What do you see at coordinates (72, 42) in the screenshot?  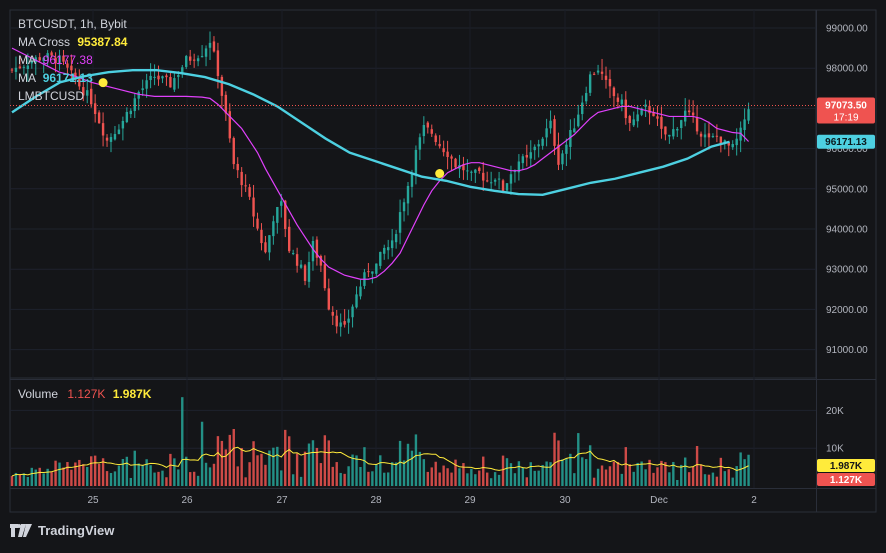 I see `ma-cross-legend: MA Cross 95387.84` at bounding box center [72, 42].